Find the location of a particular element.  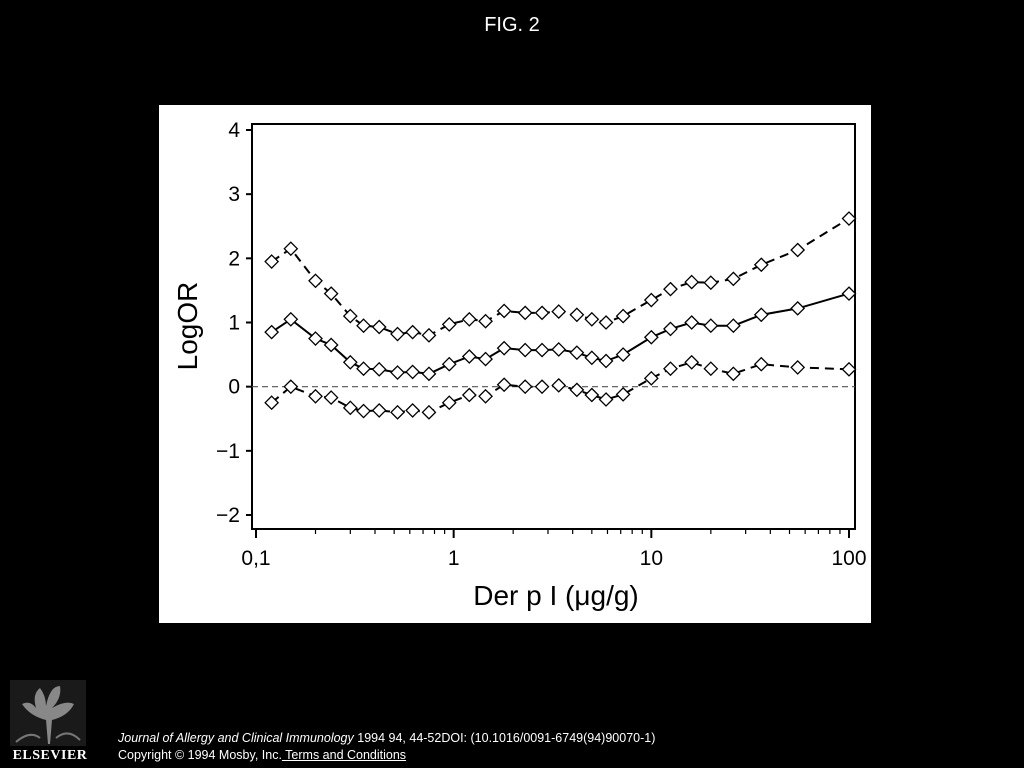

x-tick-label: 1 is located at coordinates (454, 558).